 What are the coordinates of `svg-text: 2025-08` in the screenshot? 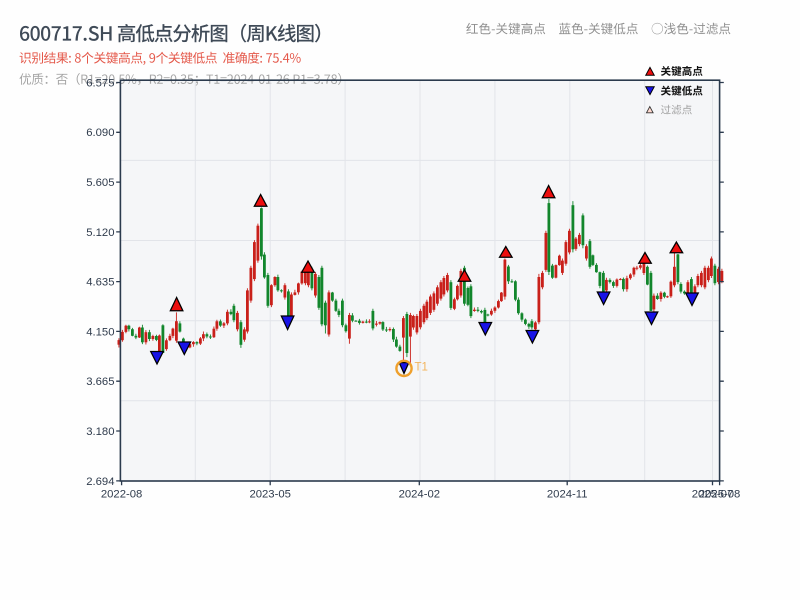 It's located at (719, 495).